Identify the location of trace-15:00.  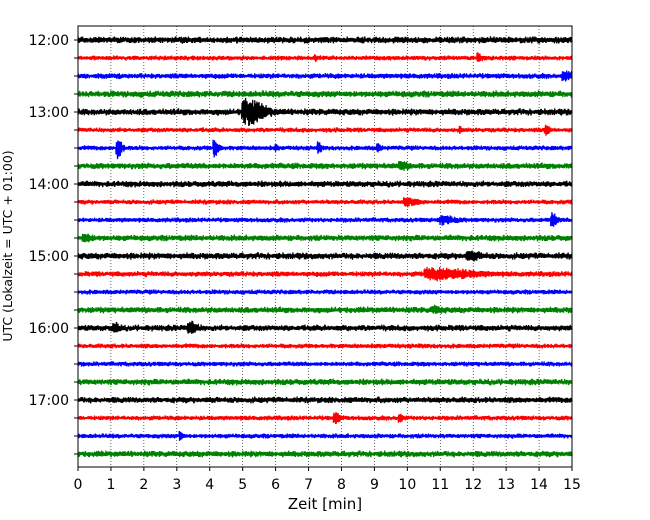
(325, 256).